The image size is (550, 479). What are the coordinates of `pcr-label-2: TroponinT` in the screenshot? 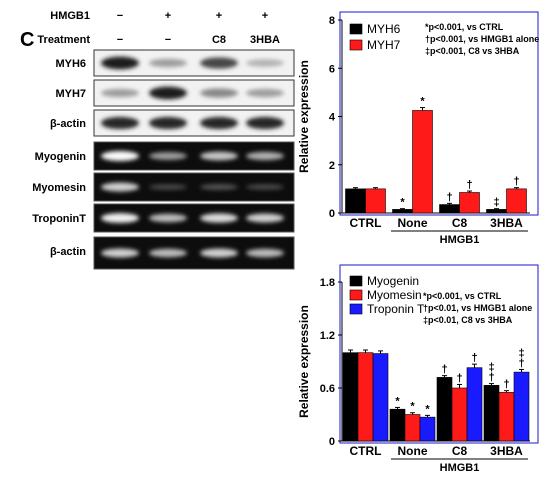 It's located at (59, 219).